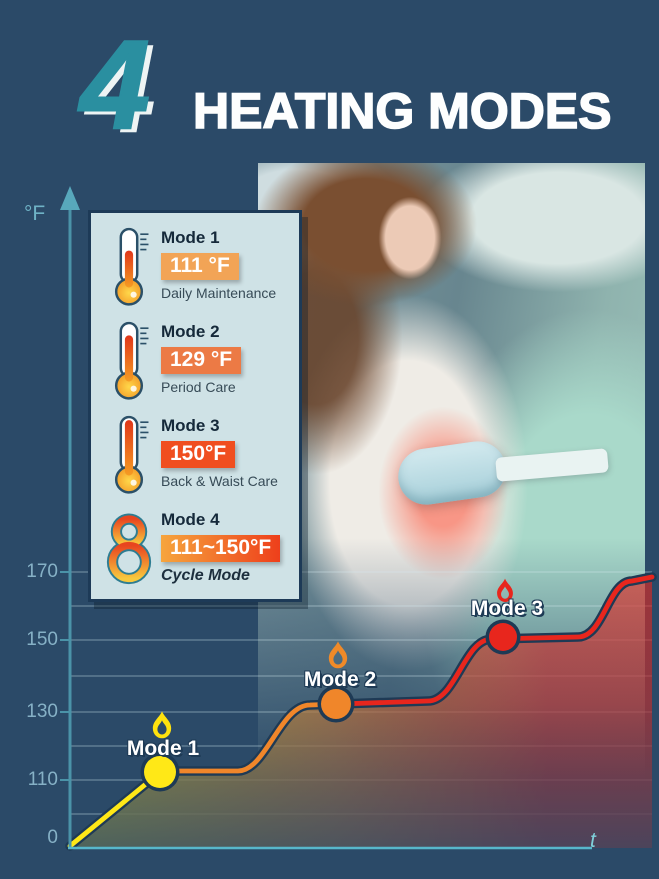  Describe the element at coordinates (503, 637) in the screenshot. I see `mode3-dot` at that location.